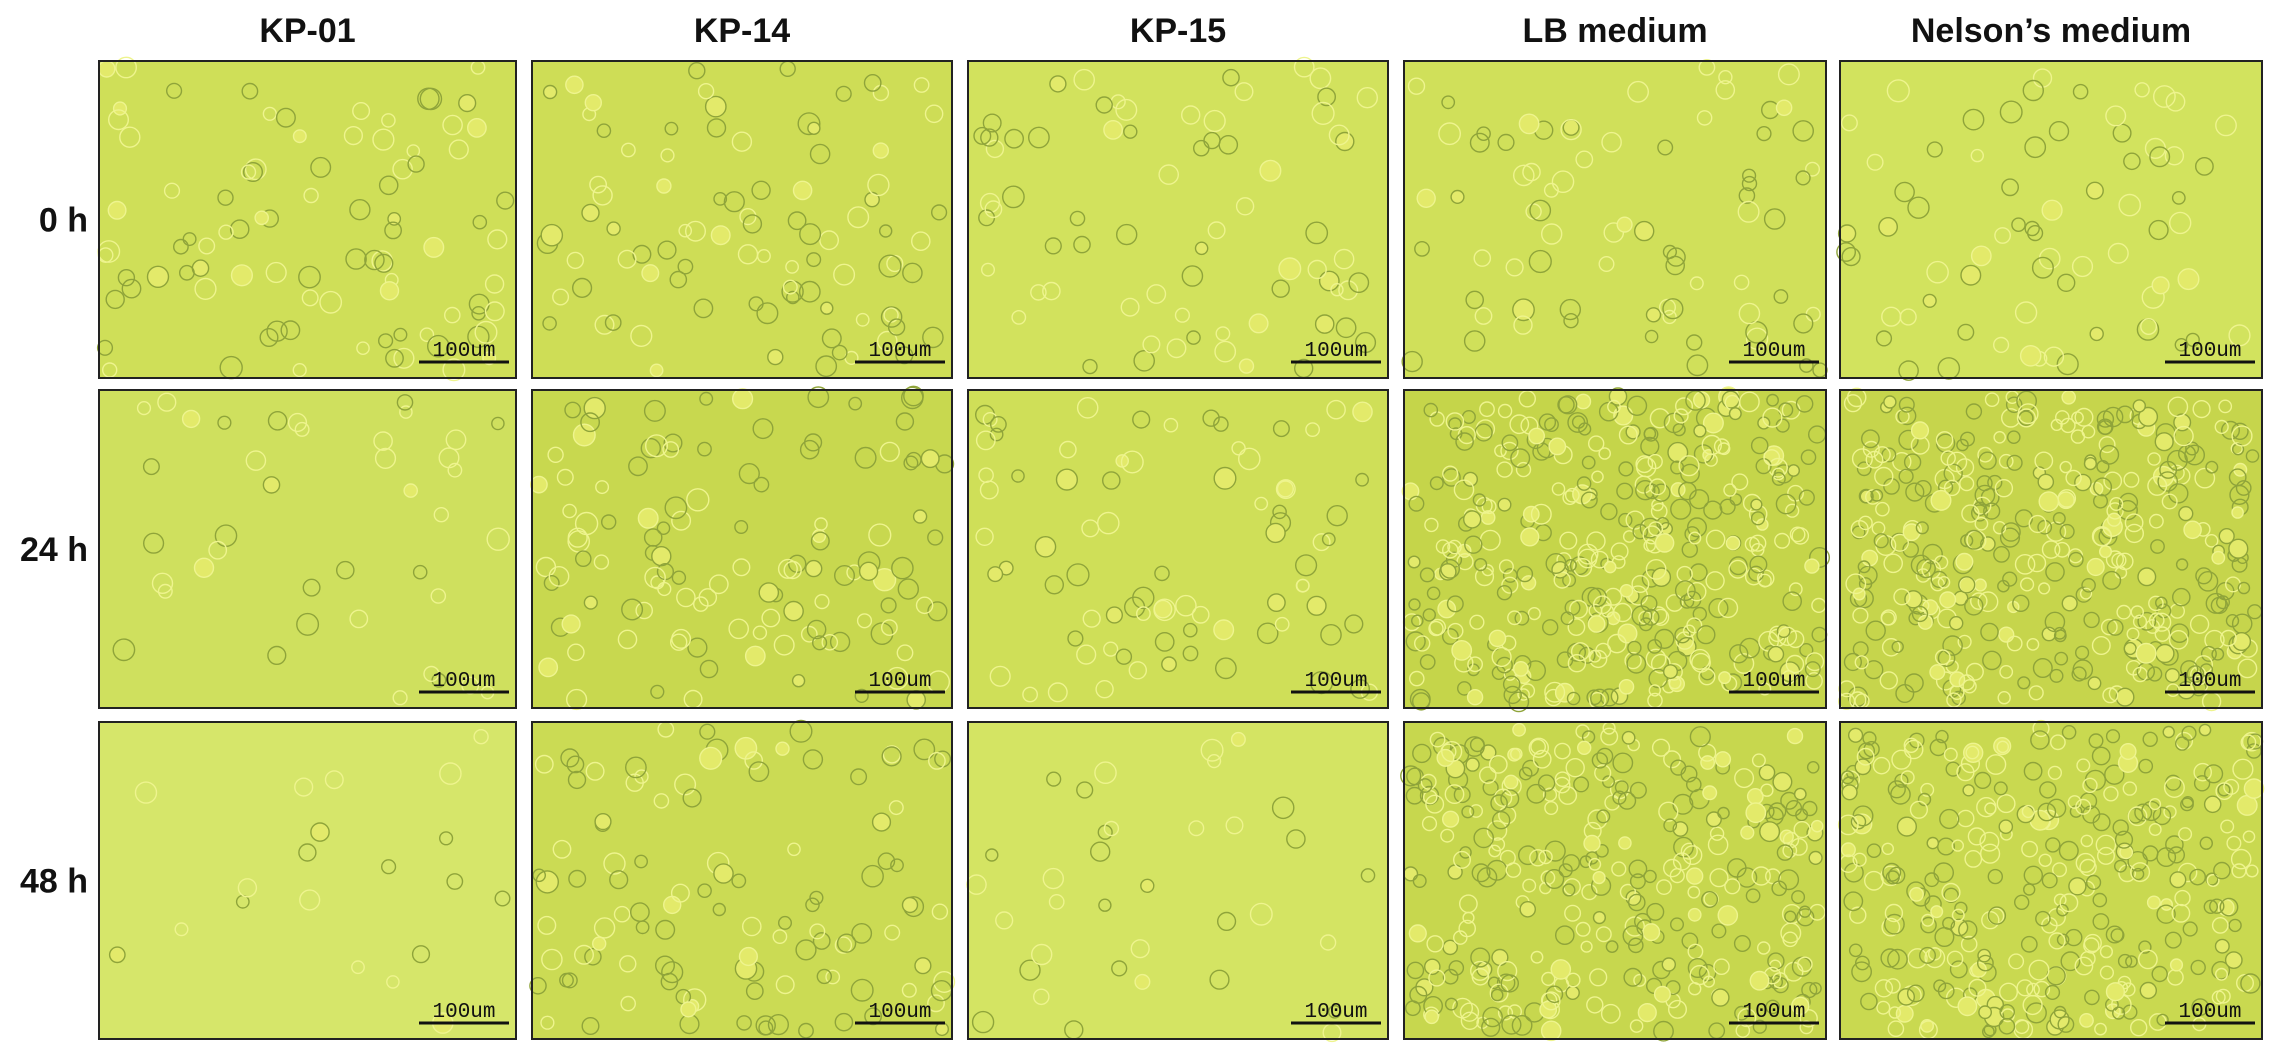 The height and width of the screenshot is (1057, 2279). I want to click on row-label: 0 h, so click(63, 221).